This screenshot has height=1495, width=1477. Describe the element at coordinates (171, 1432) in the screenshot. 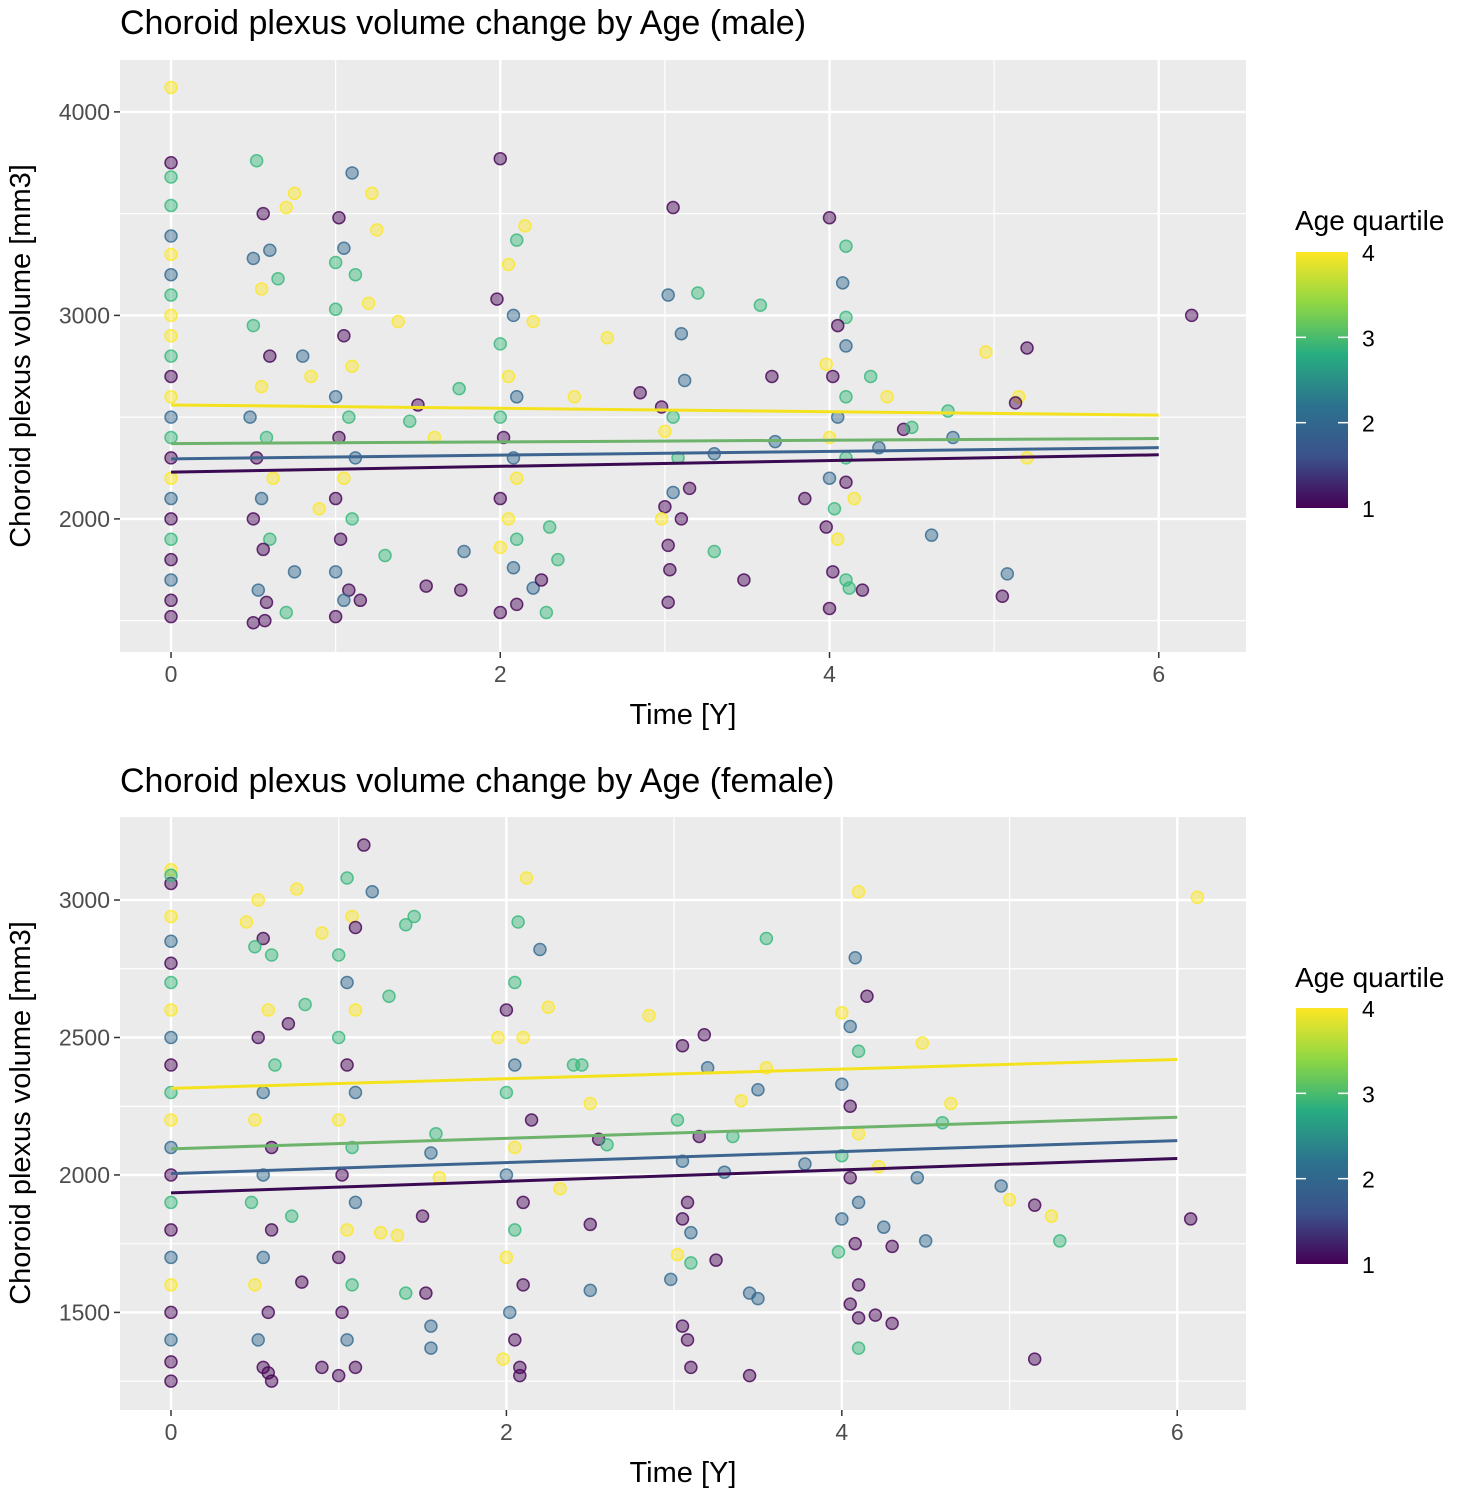

I see `x-tick-label: 0` at that location.